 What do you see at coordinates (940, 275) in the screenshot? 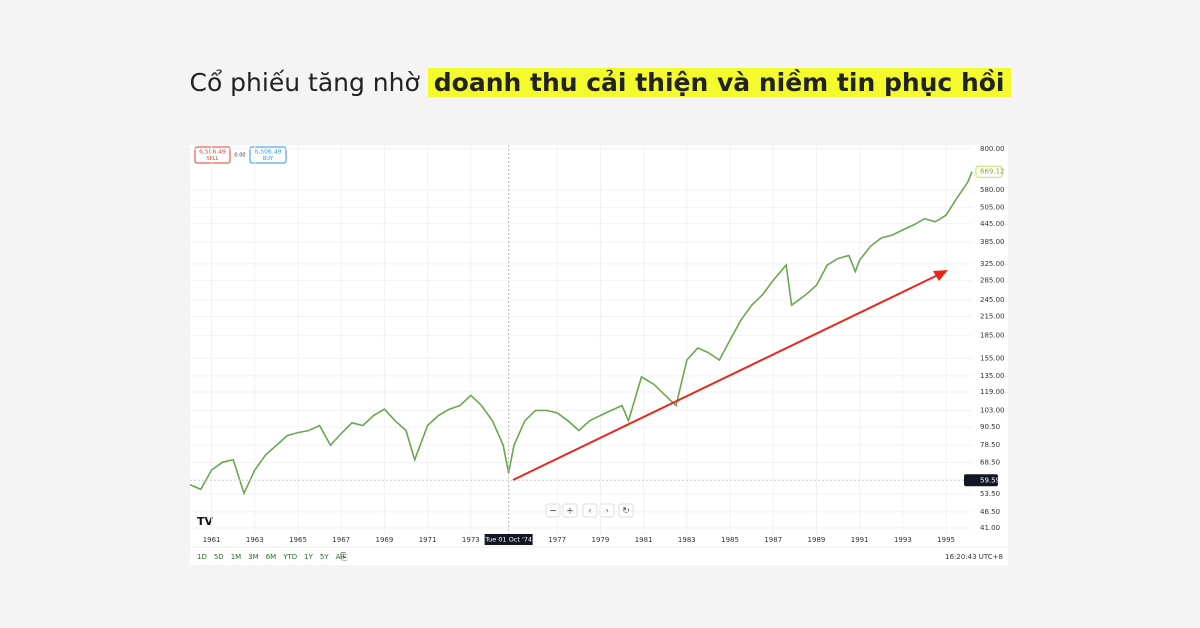
I see `trend-arrow-head` at bounding box center [940, 275].